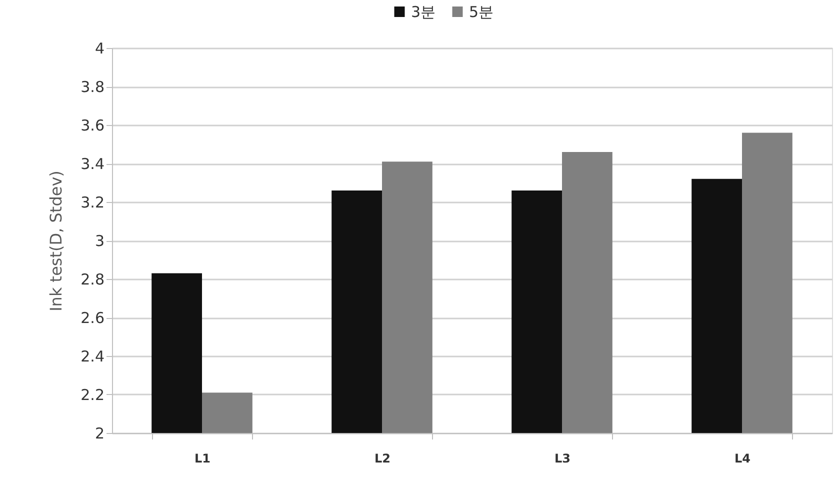 The width and height of the screenshot is (840, 478). Describe the element at coordinates (56, 241) in the screenshot. I see `y-axis-title: Ink test(D, Stdev)` at that location.